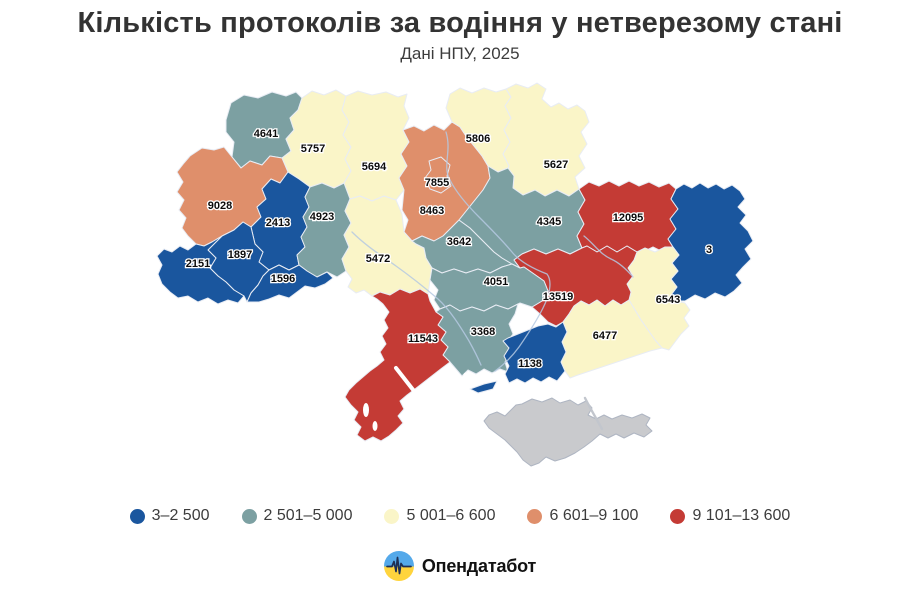  What do you see at coordinates (324, 230) in the screenshot?
I see `region-khmelnytskyi` at bounding box center [324, 230].